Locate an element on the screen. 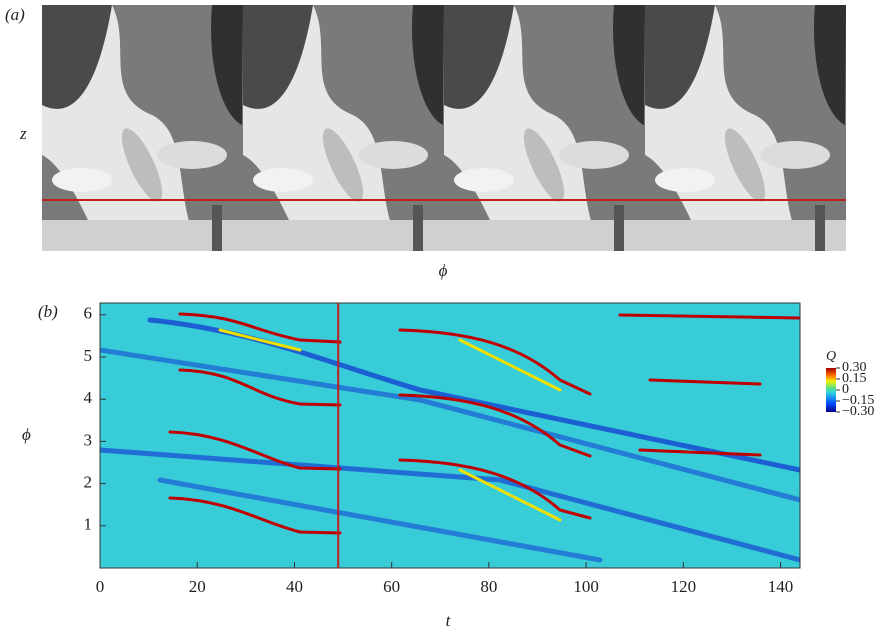  panel-label: (b) is located at coordinates (48, 311).